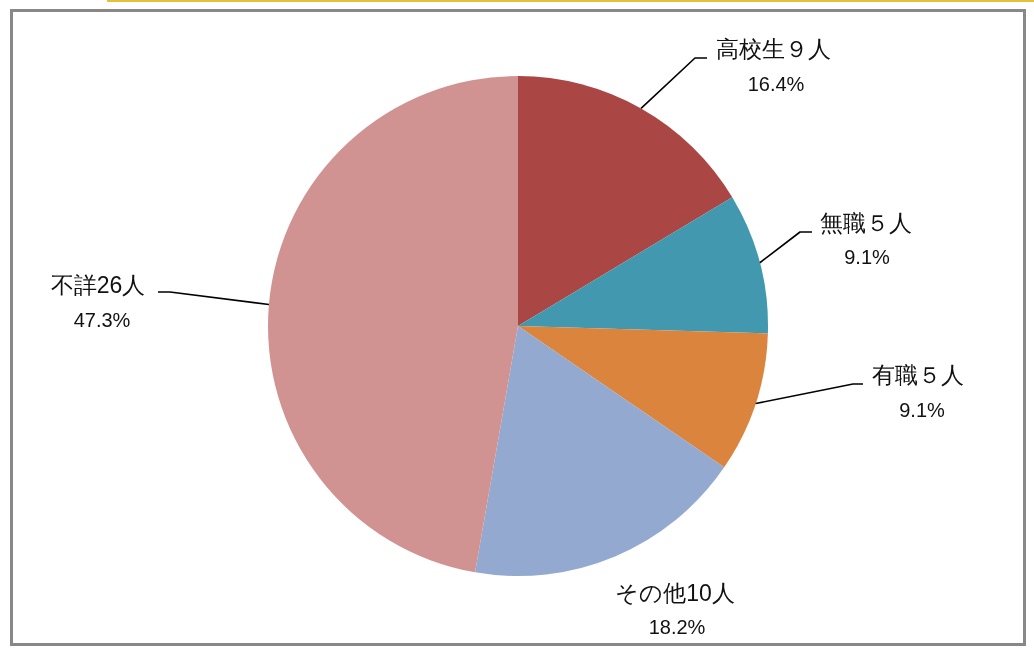  I want to click on data-label: 18.2%, so click(677, 627).